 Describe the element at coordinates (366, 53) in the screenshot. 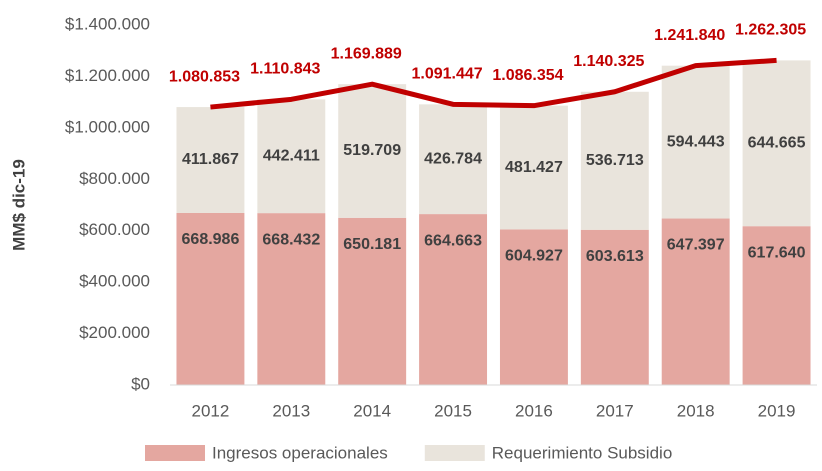

I see `line-label: 1.169.889` at that location.